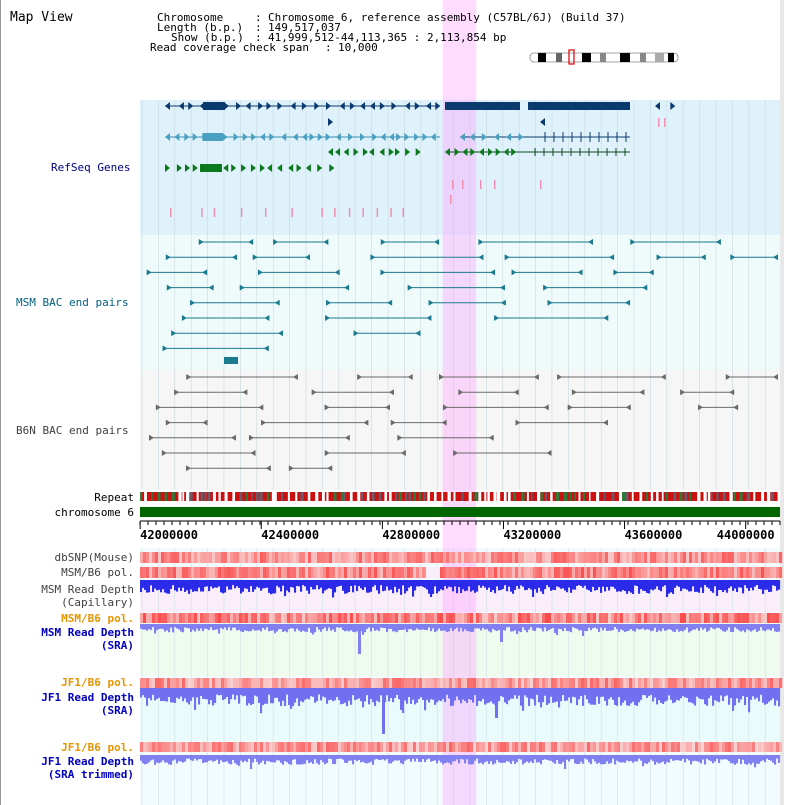  Describe the element at coordinates (91, 167) in the screenshot. I see `track-label-refseq: RefSeq Genes` at that location.